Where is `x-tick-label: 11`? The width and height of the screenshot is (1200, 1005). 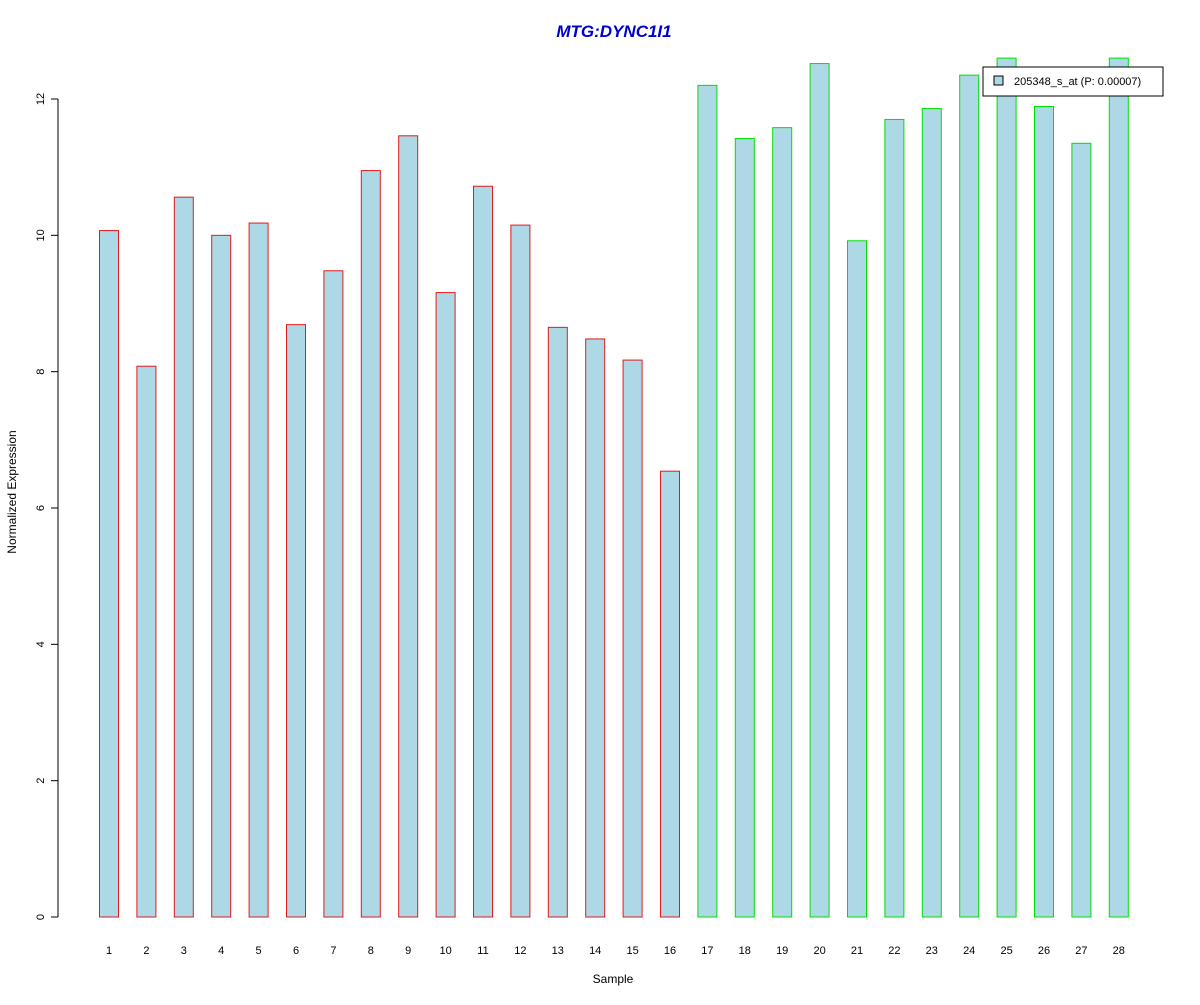
x-tick-label: 11 is located at coordinates (482, 951).